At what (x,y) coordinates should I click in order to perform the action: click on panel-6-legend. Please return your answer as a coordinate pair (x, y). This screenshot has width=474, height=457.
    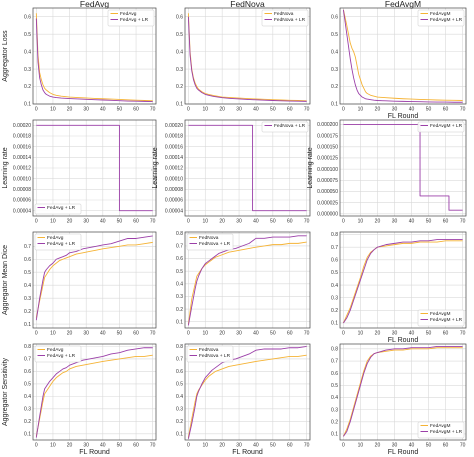
    Looking at the image, I should click on (441, 127).